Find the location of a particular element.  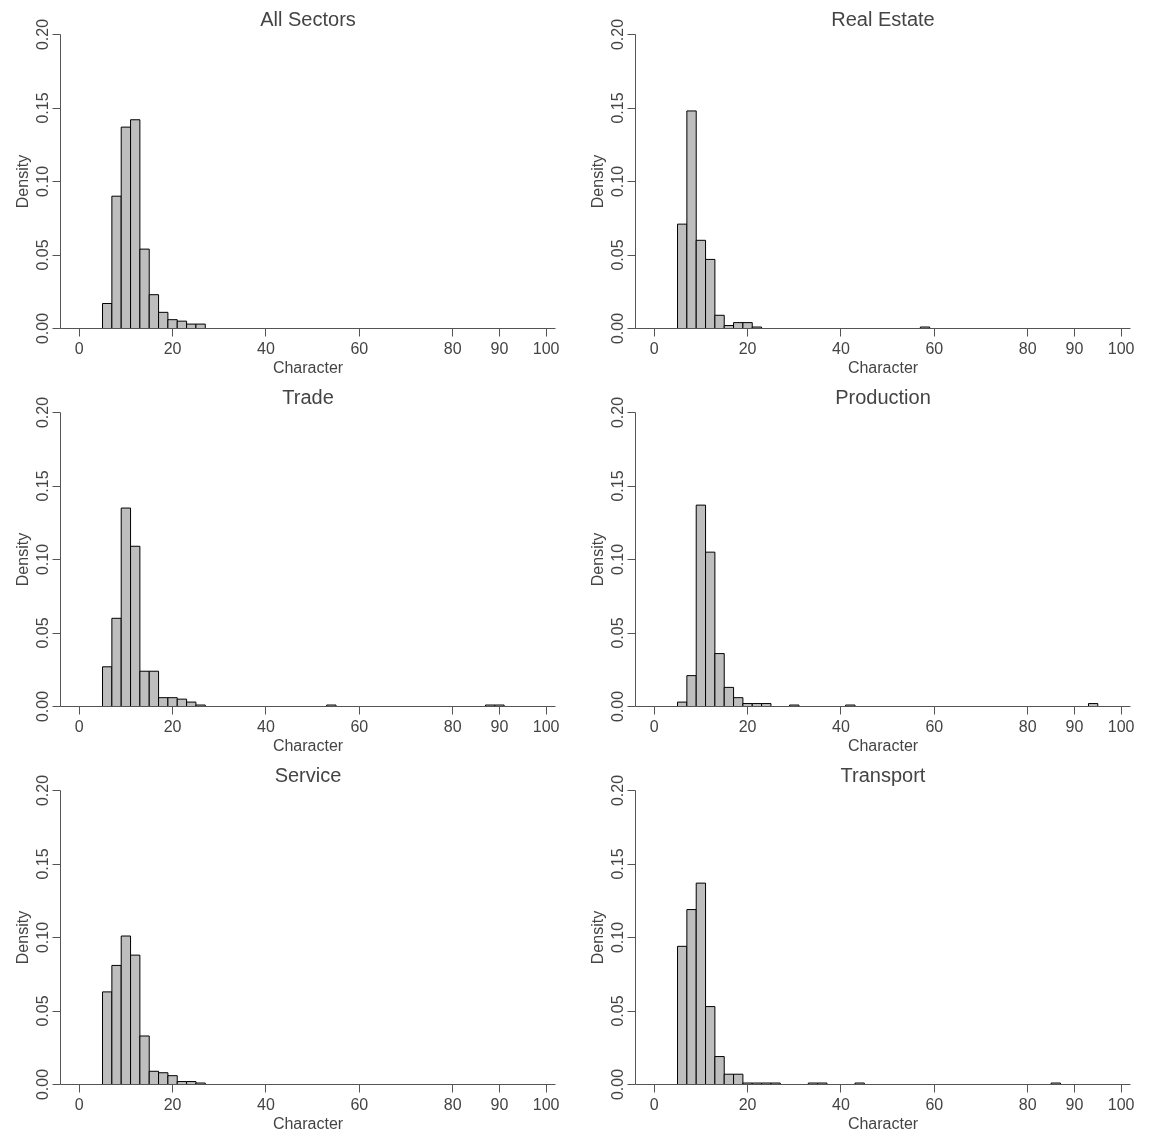

chart-title: Production is located at coordinates (883, 396).